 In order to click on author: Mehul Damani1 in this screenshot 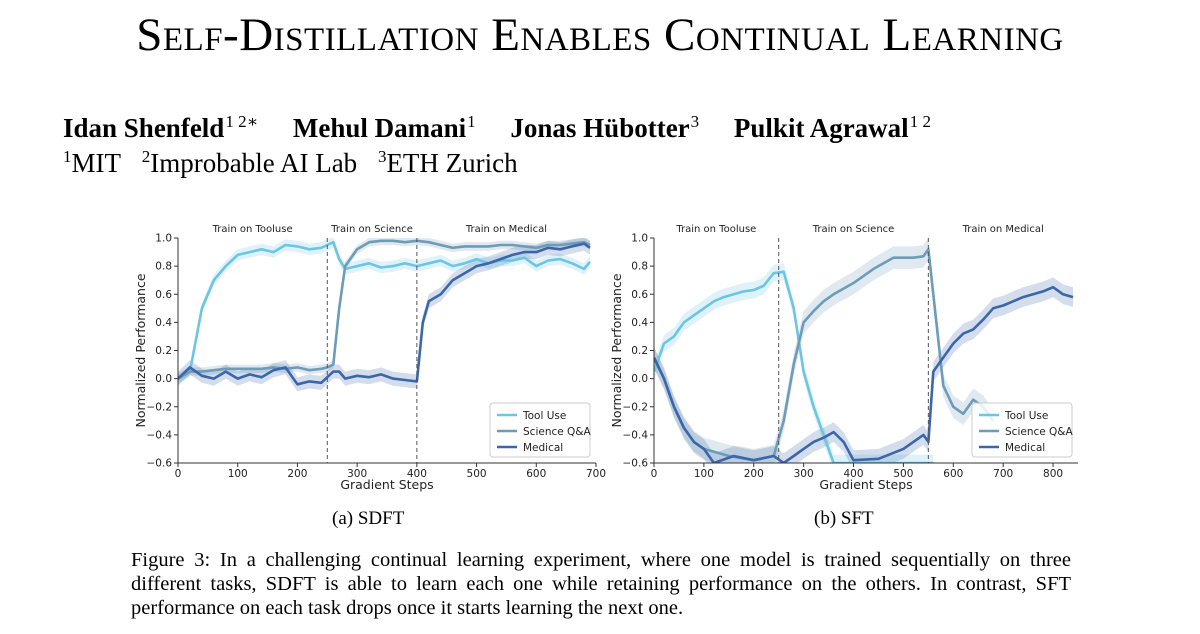, I will do `click(384, 128)`.